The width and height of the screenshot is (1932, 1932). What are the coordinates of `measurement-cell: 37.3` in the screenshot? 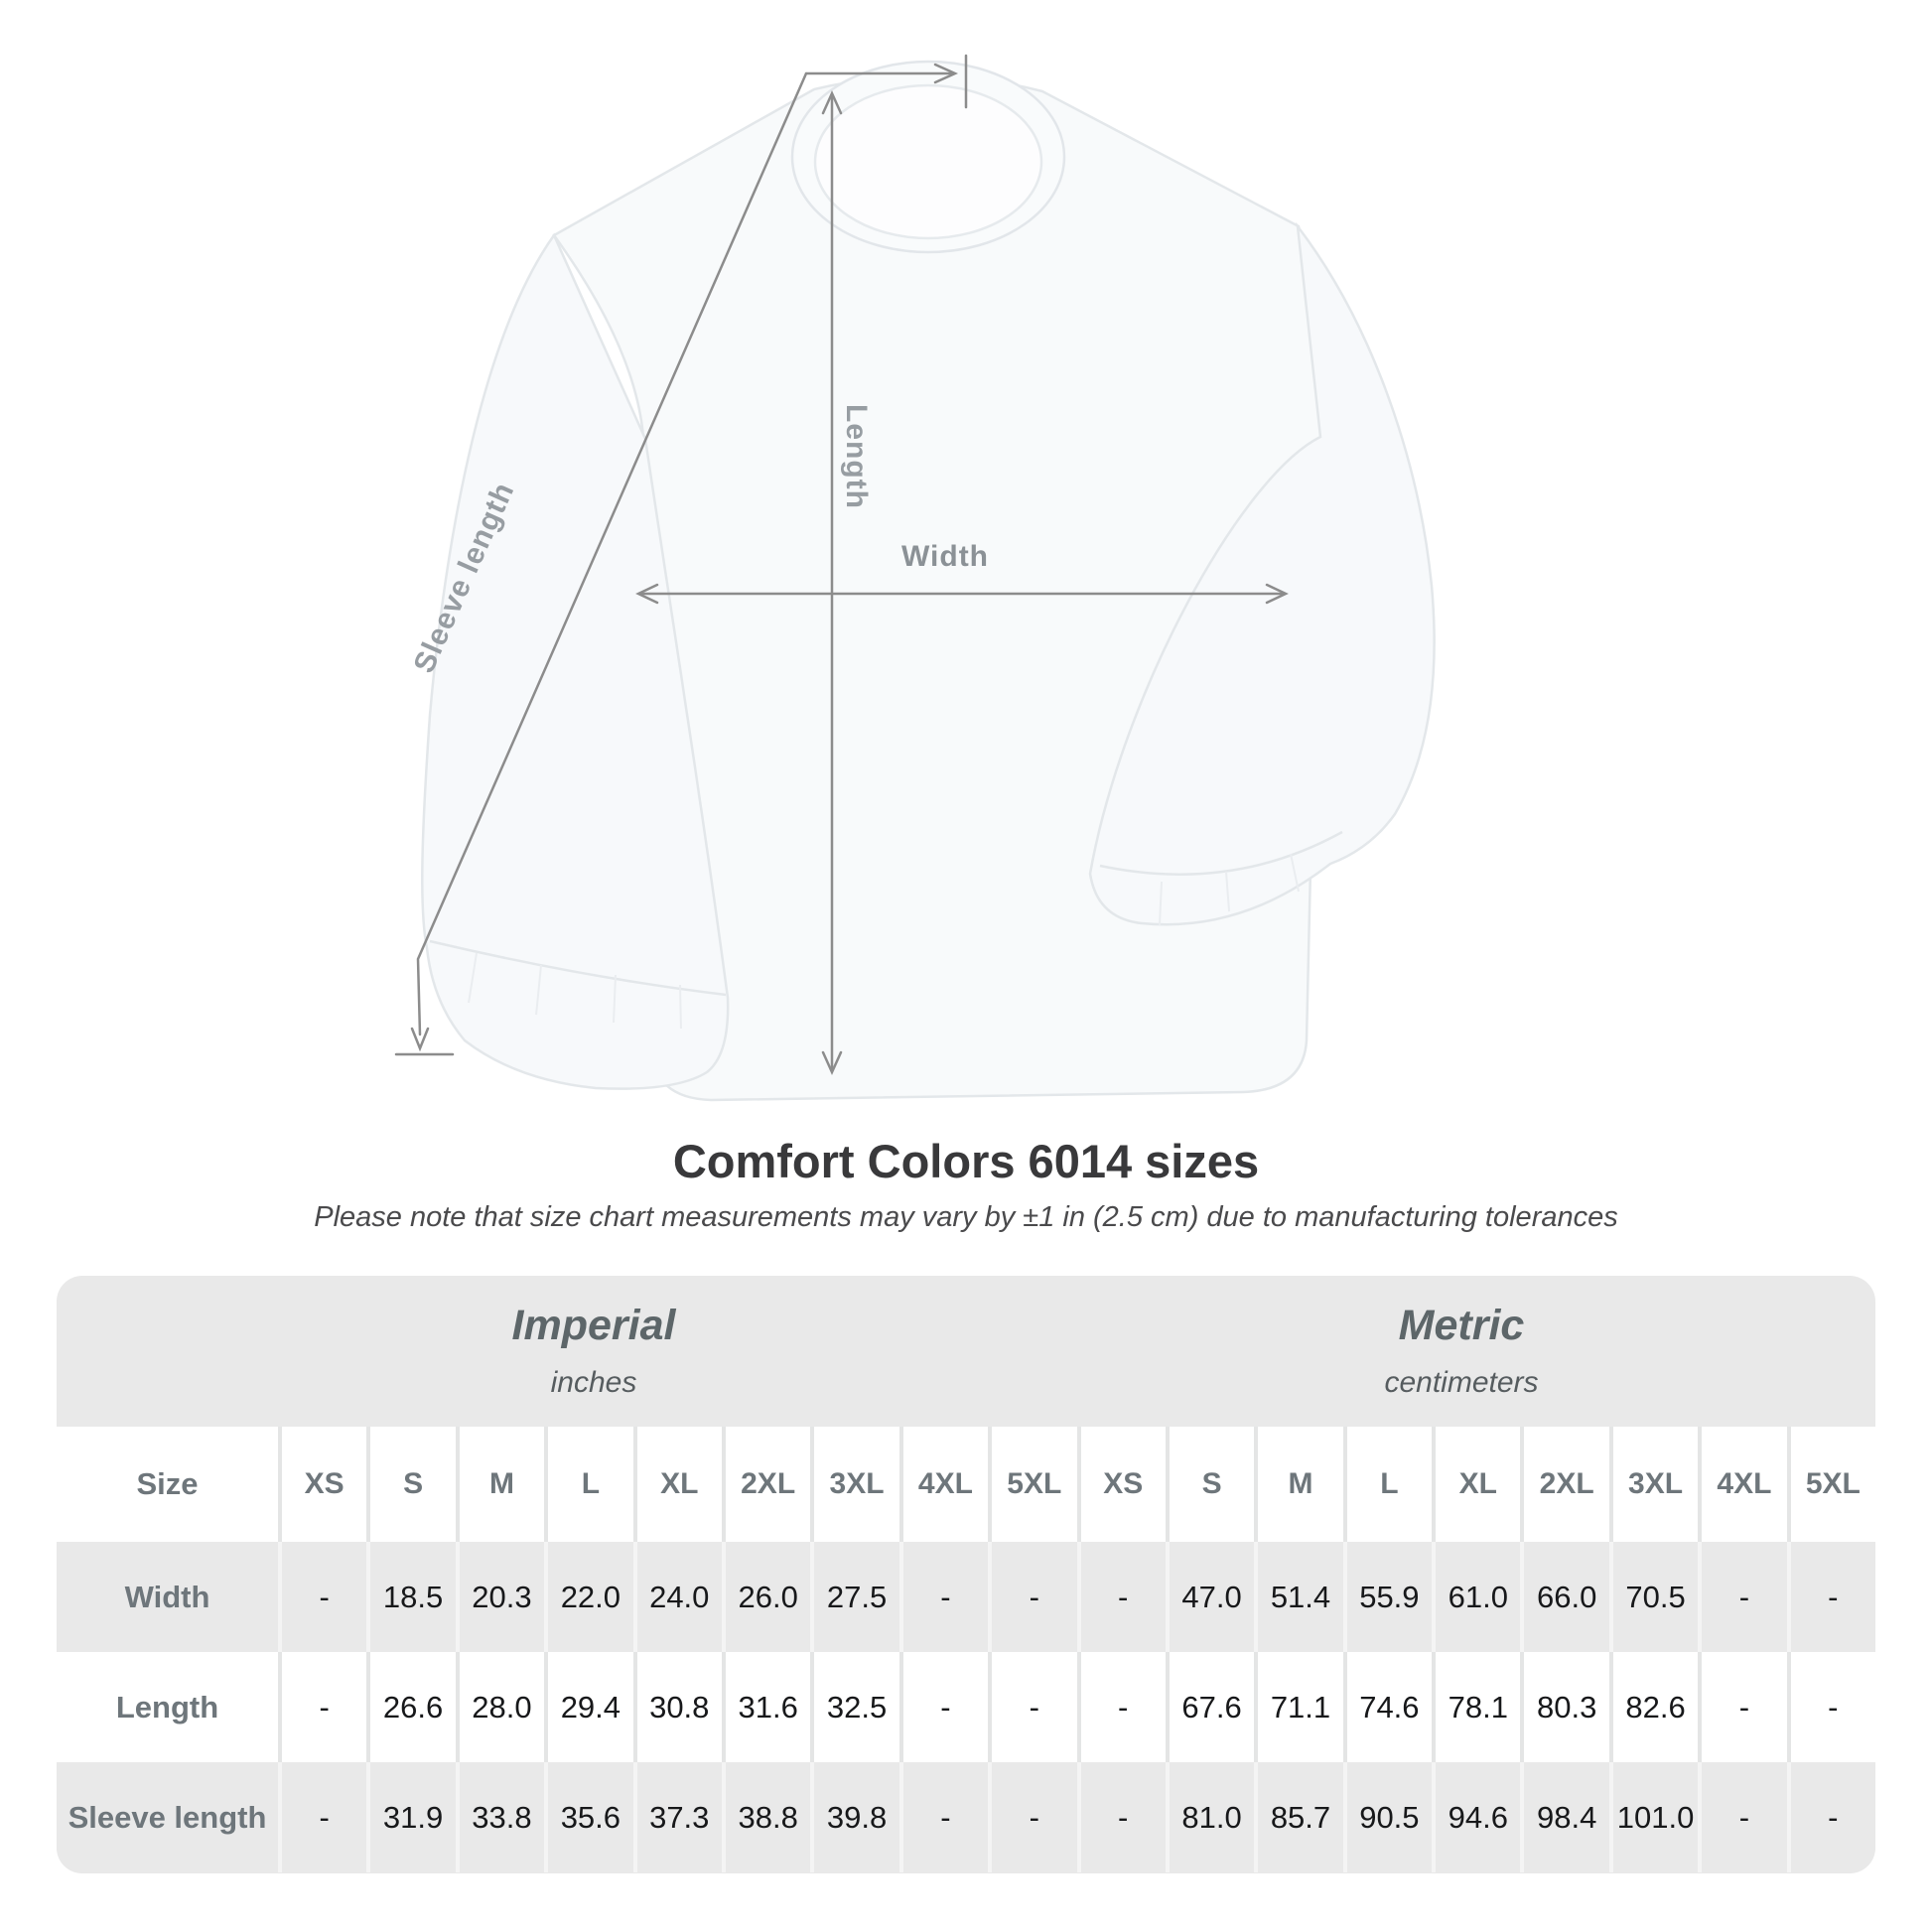 It's located at (677, 1817).